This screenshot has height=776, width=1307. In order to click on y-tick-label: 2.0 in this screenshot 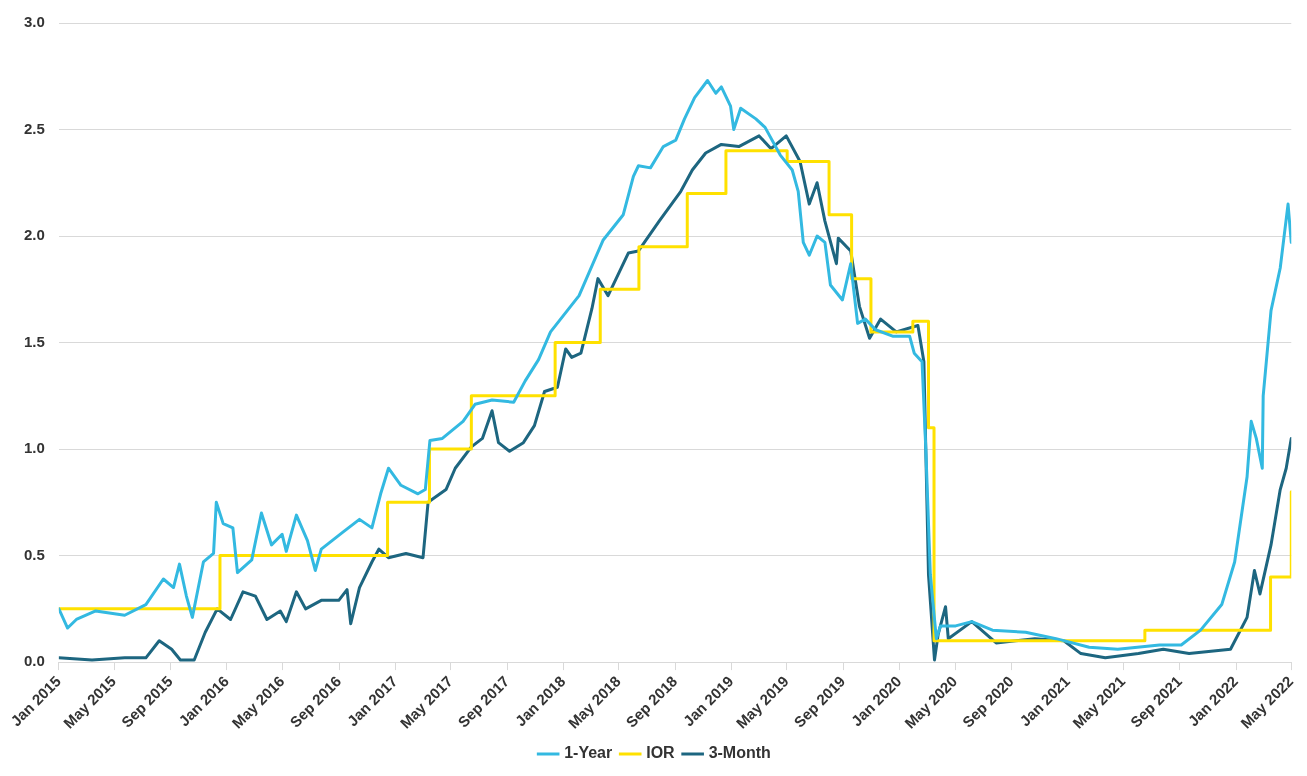, I will do `click(34, 235)`.